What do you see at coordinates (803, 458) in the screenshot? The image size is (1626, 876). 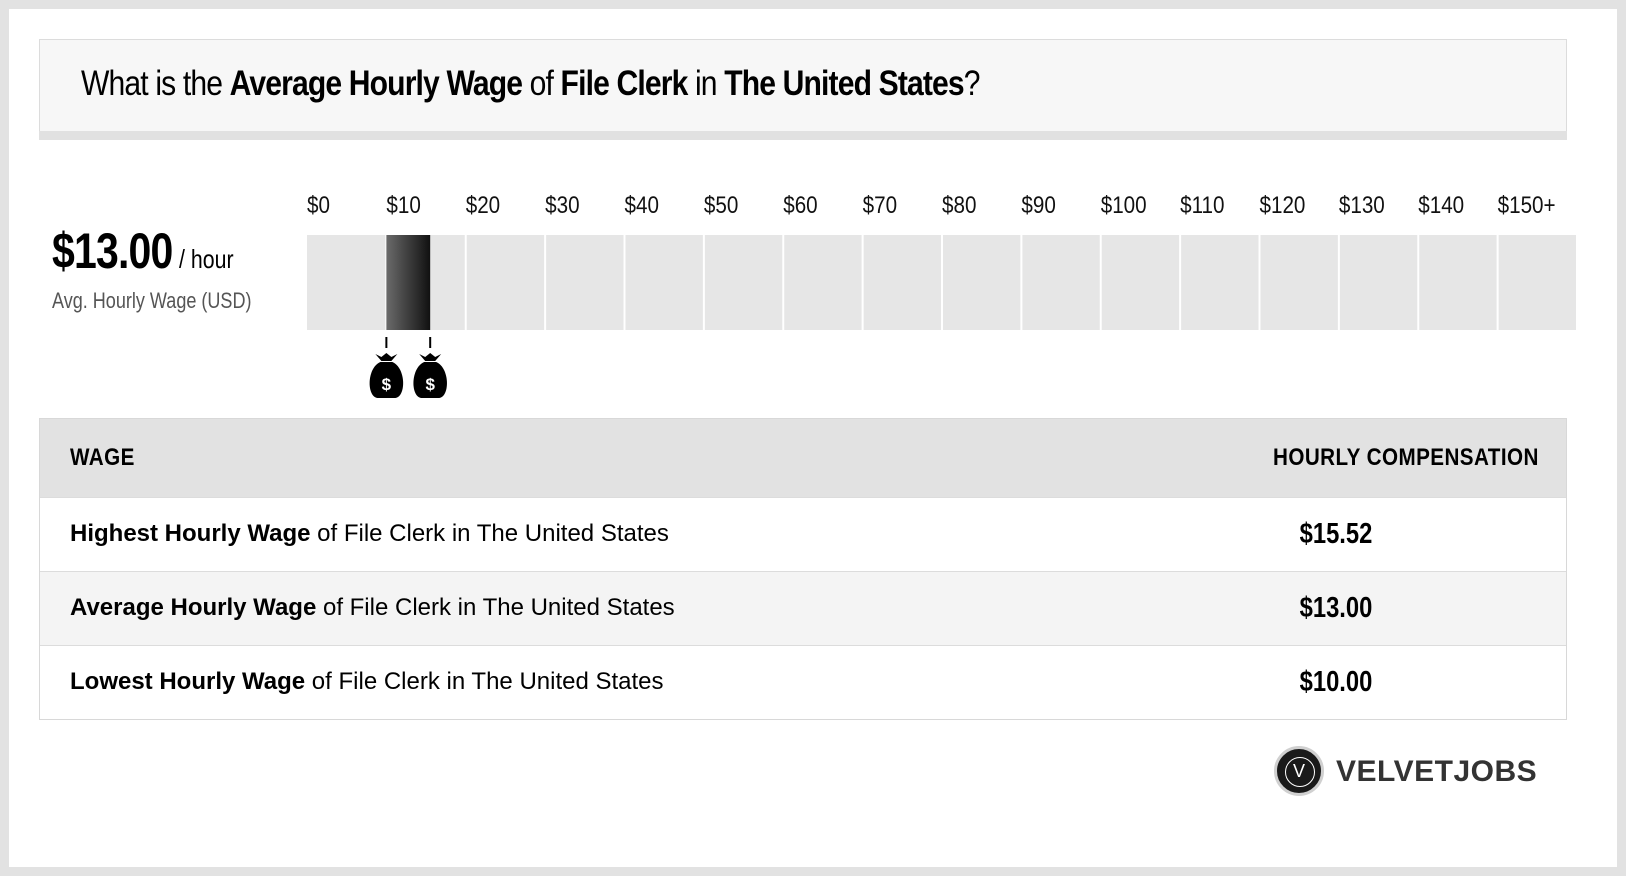 I see `table-header: WAGE HOURLY COMPENSATION` at bounding box center [803, 458].